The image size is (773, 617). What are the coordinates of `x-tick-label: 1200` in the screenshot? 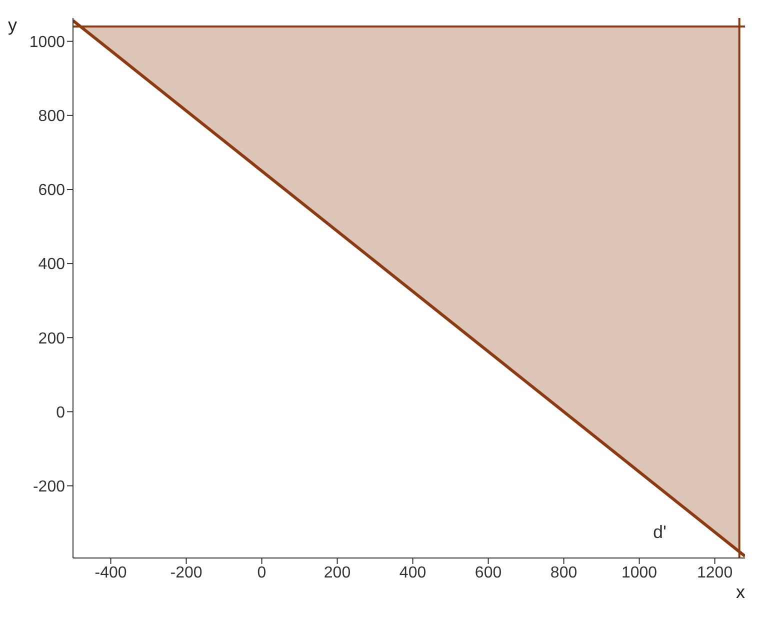 It's located at (715, 573).